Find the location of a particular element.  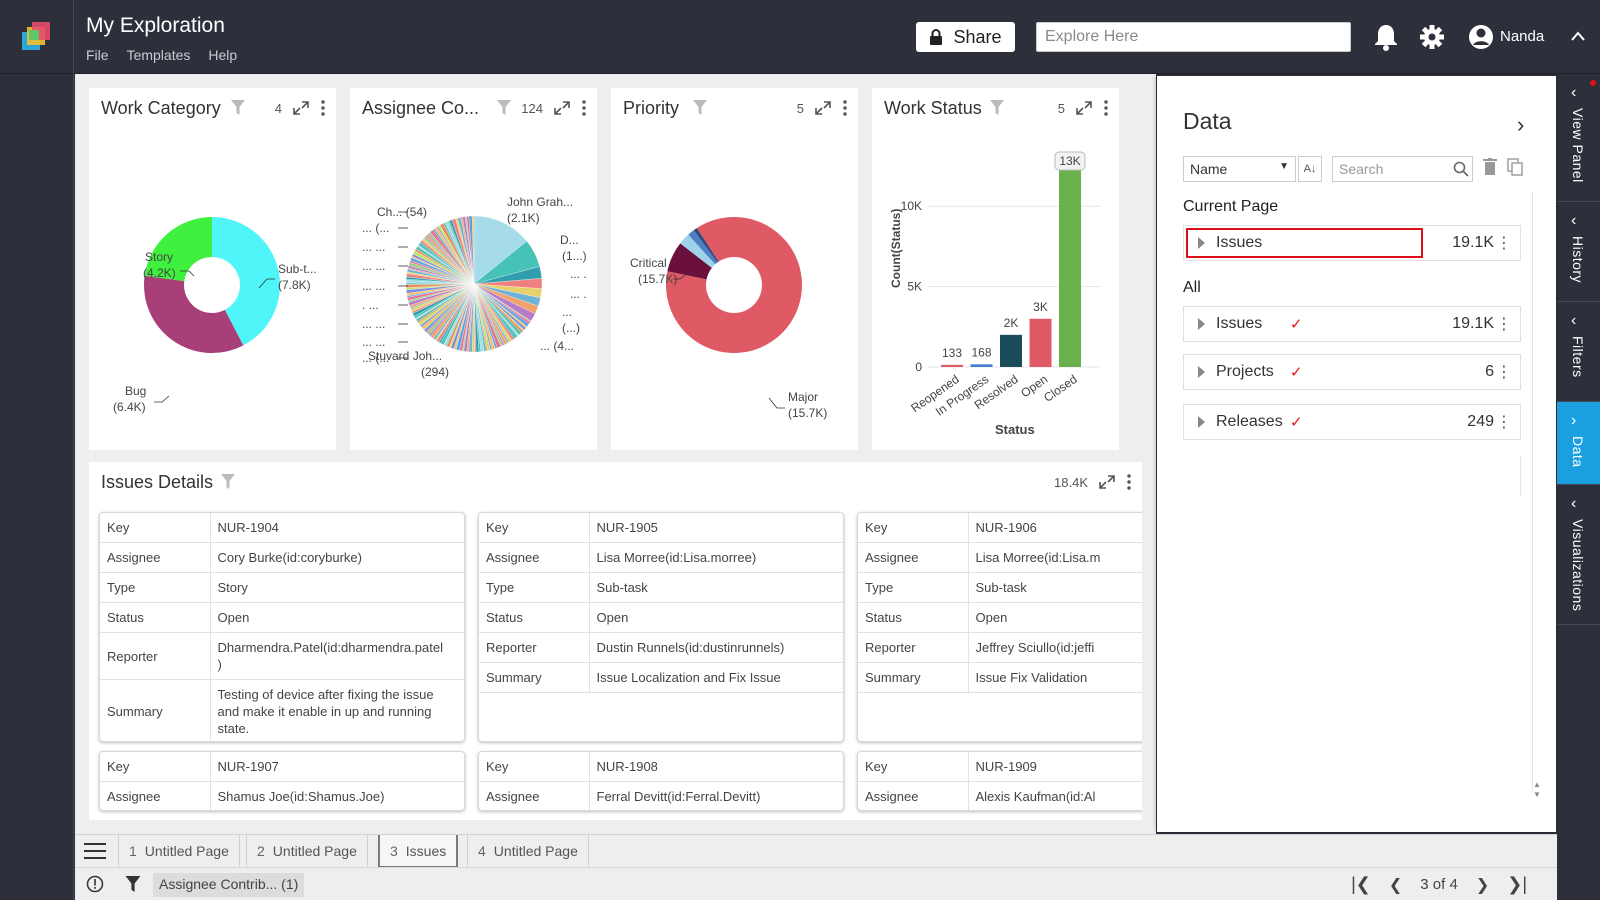

page-tab-3: 3 Issues is located at coordinates (418, 851).